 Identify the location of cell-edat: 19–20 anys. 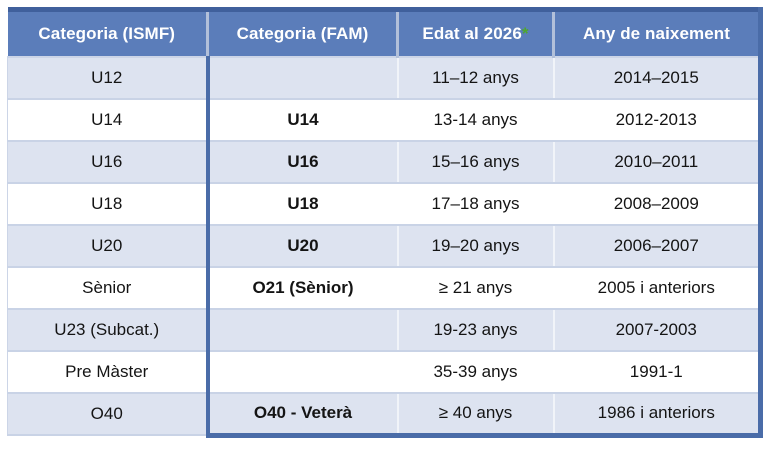
(475, 246).